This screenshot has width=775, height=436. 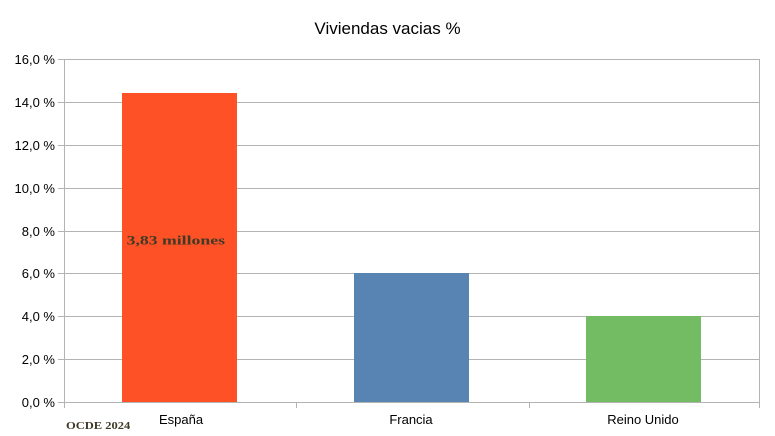 I want to click on svg-text: OCDE 2024, so click(x=98, y=426).